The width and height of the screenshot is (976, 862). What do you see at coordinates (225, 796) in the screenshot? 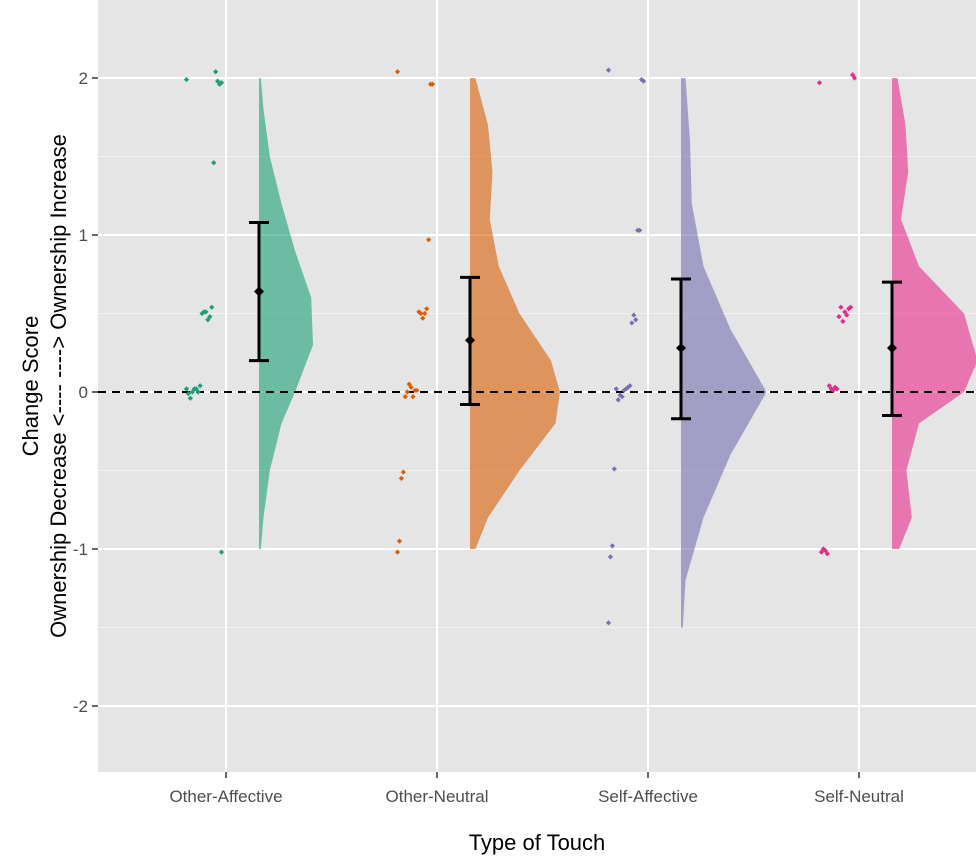
I see `x-tick-label-other-affective: Other-Affective` at bounding box center [225, 796].